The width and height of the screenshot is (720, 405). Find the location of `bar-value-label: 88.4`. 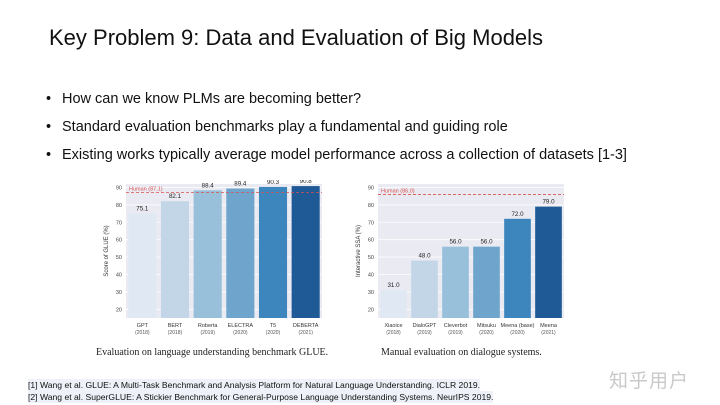

bar-value-label: 88.4 is located at coordinates (208, 185).